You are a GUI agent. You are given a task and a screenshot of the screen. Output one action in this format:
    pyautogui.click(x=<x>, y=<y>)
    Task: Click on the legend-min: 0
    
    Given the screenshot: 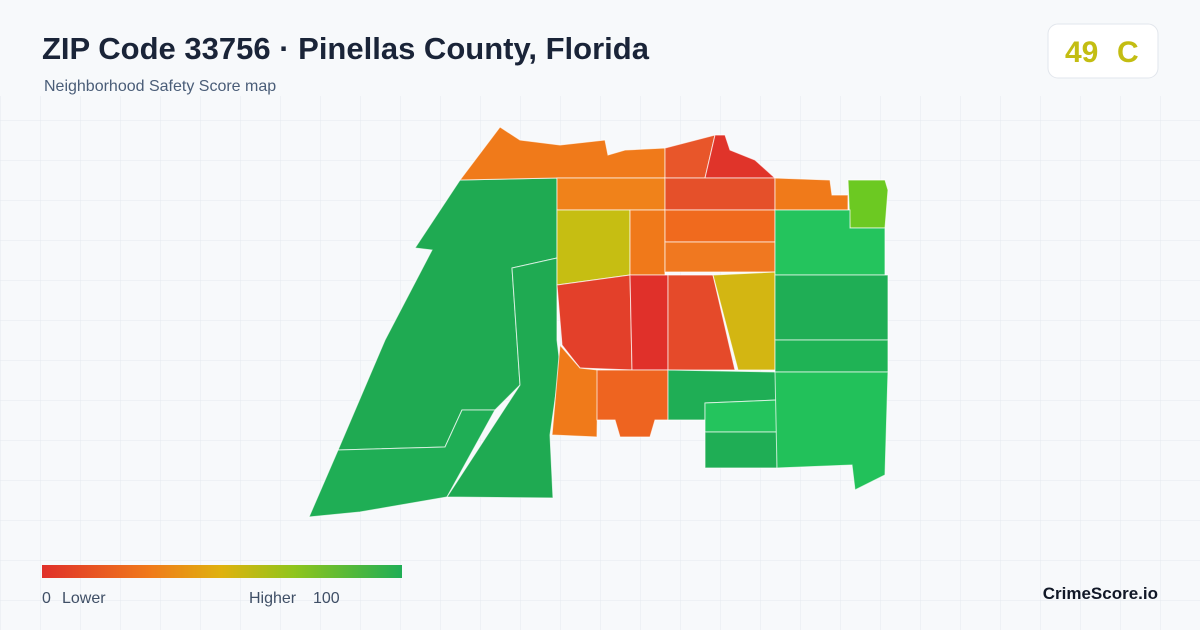 What is the action you would take?
    pyautogui.click(x=46, y=598)
    